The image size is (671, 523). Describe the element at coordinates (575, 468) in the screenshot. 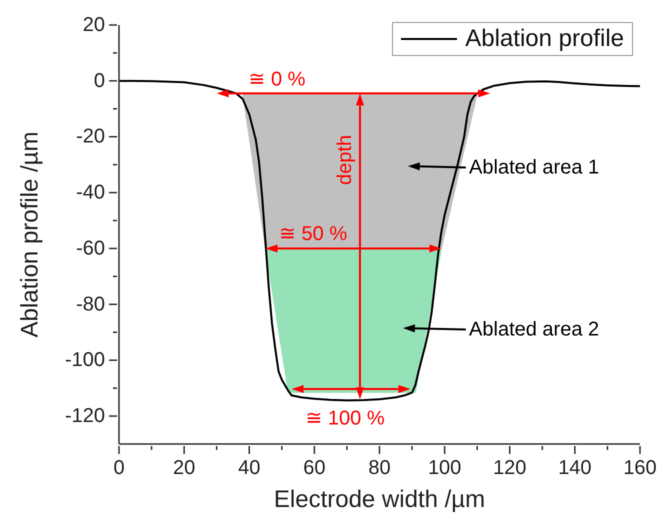

I see `x-tick-label: 140` at that location.